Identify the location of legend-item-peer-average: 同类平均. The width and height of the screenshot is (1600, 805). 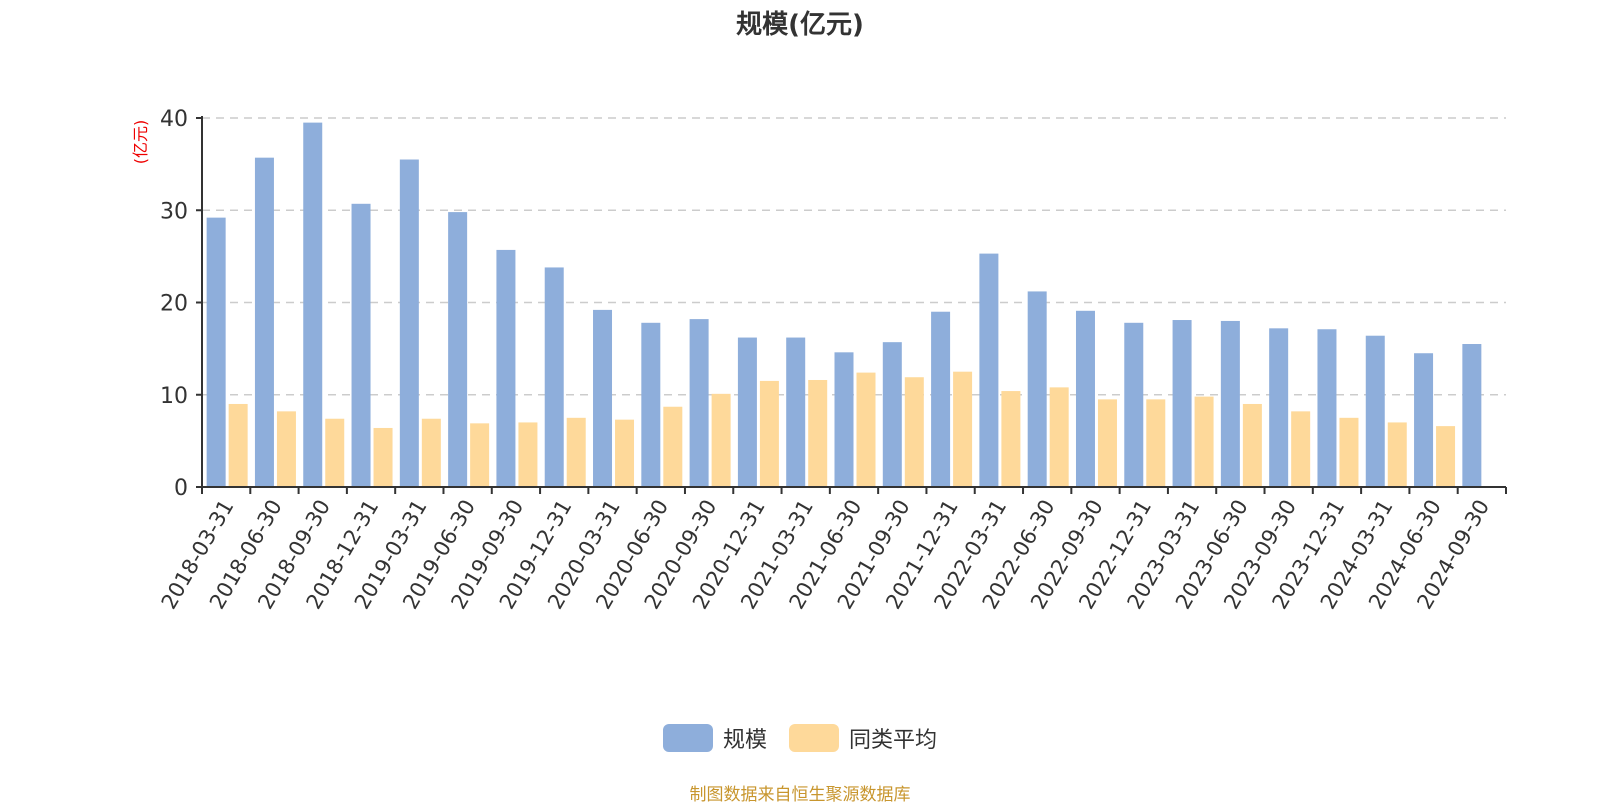
(863, 738).